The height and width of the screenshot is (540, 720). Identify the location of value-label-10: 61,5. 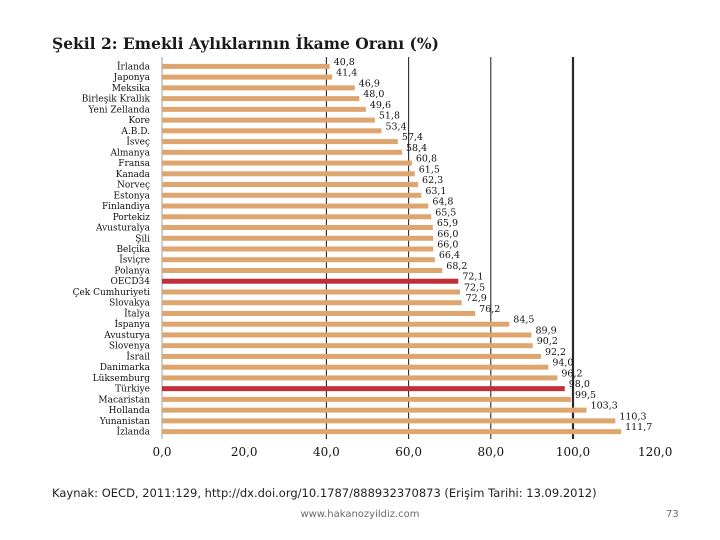
(429, 169).